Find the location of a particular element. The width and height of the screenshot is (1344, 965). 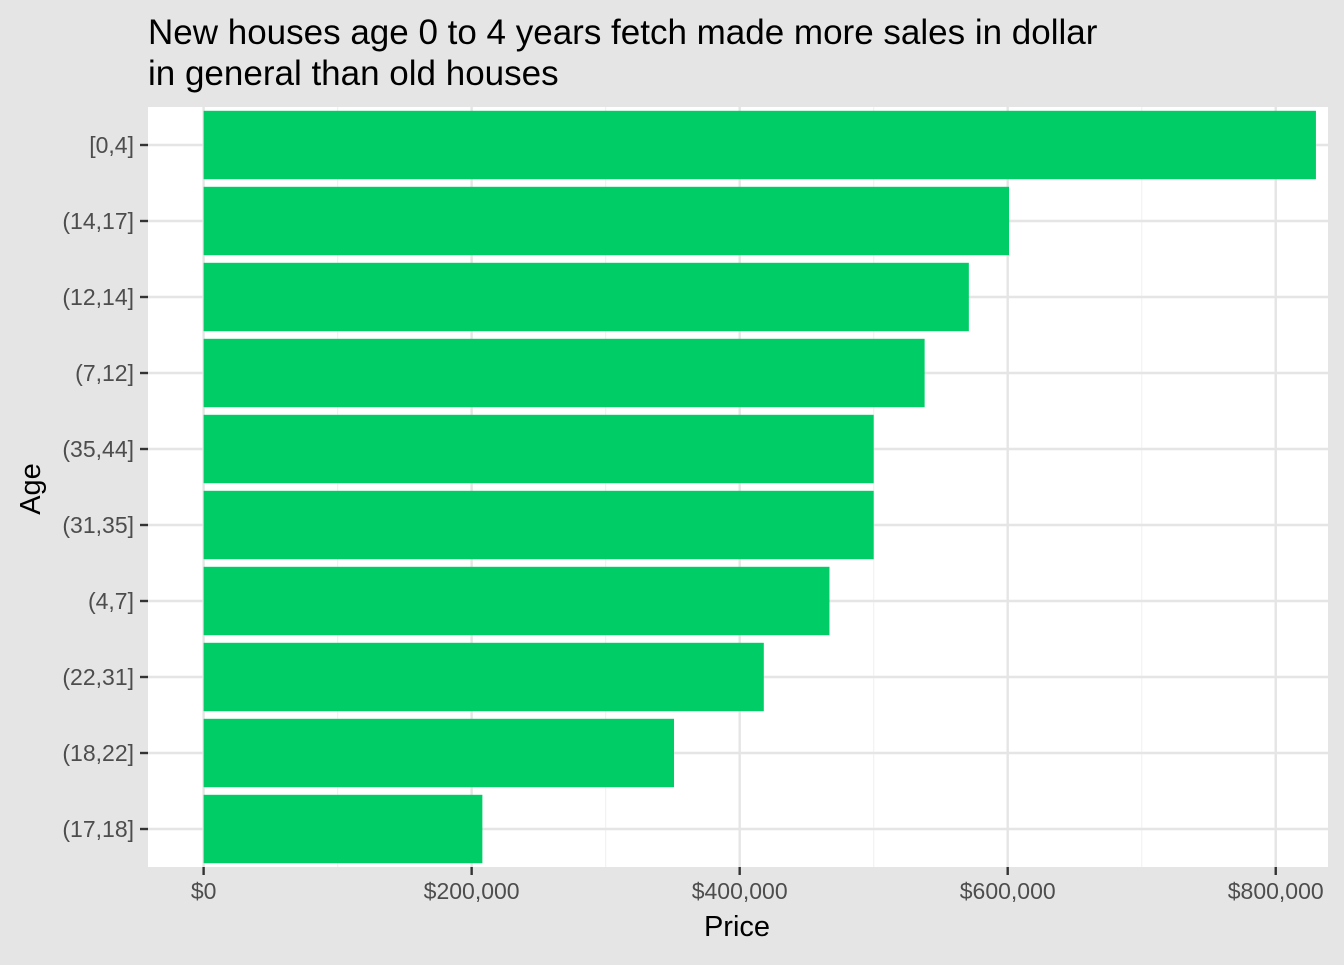

y-tick-label: (35,44] is located at coordinates (98, 449).